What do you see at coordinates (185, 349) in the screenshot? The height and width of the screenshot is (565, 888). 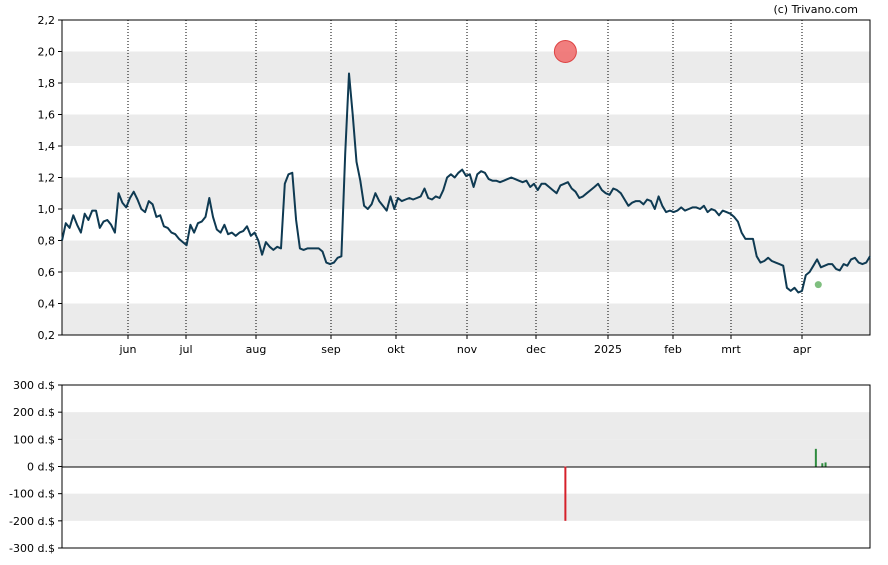 I see `x-tick-label: jul` at bounding box center [185, 349].